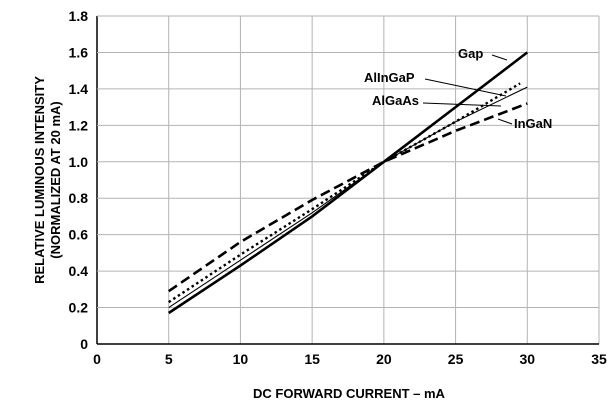 Image resolution: width=614 pixels, height=405 pixels. I want to click on y-tick-label: 0, so click(84, 344).